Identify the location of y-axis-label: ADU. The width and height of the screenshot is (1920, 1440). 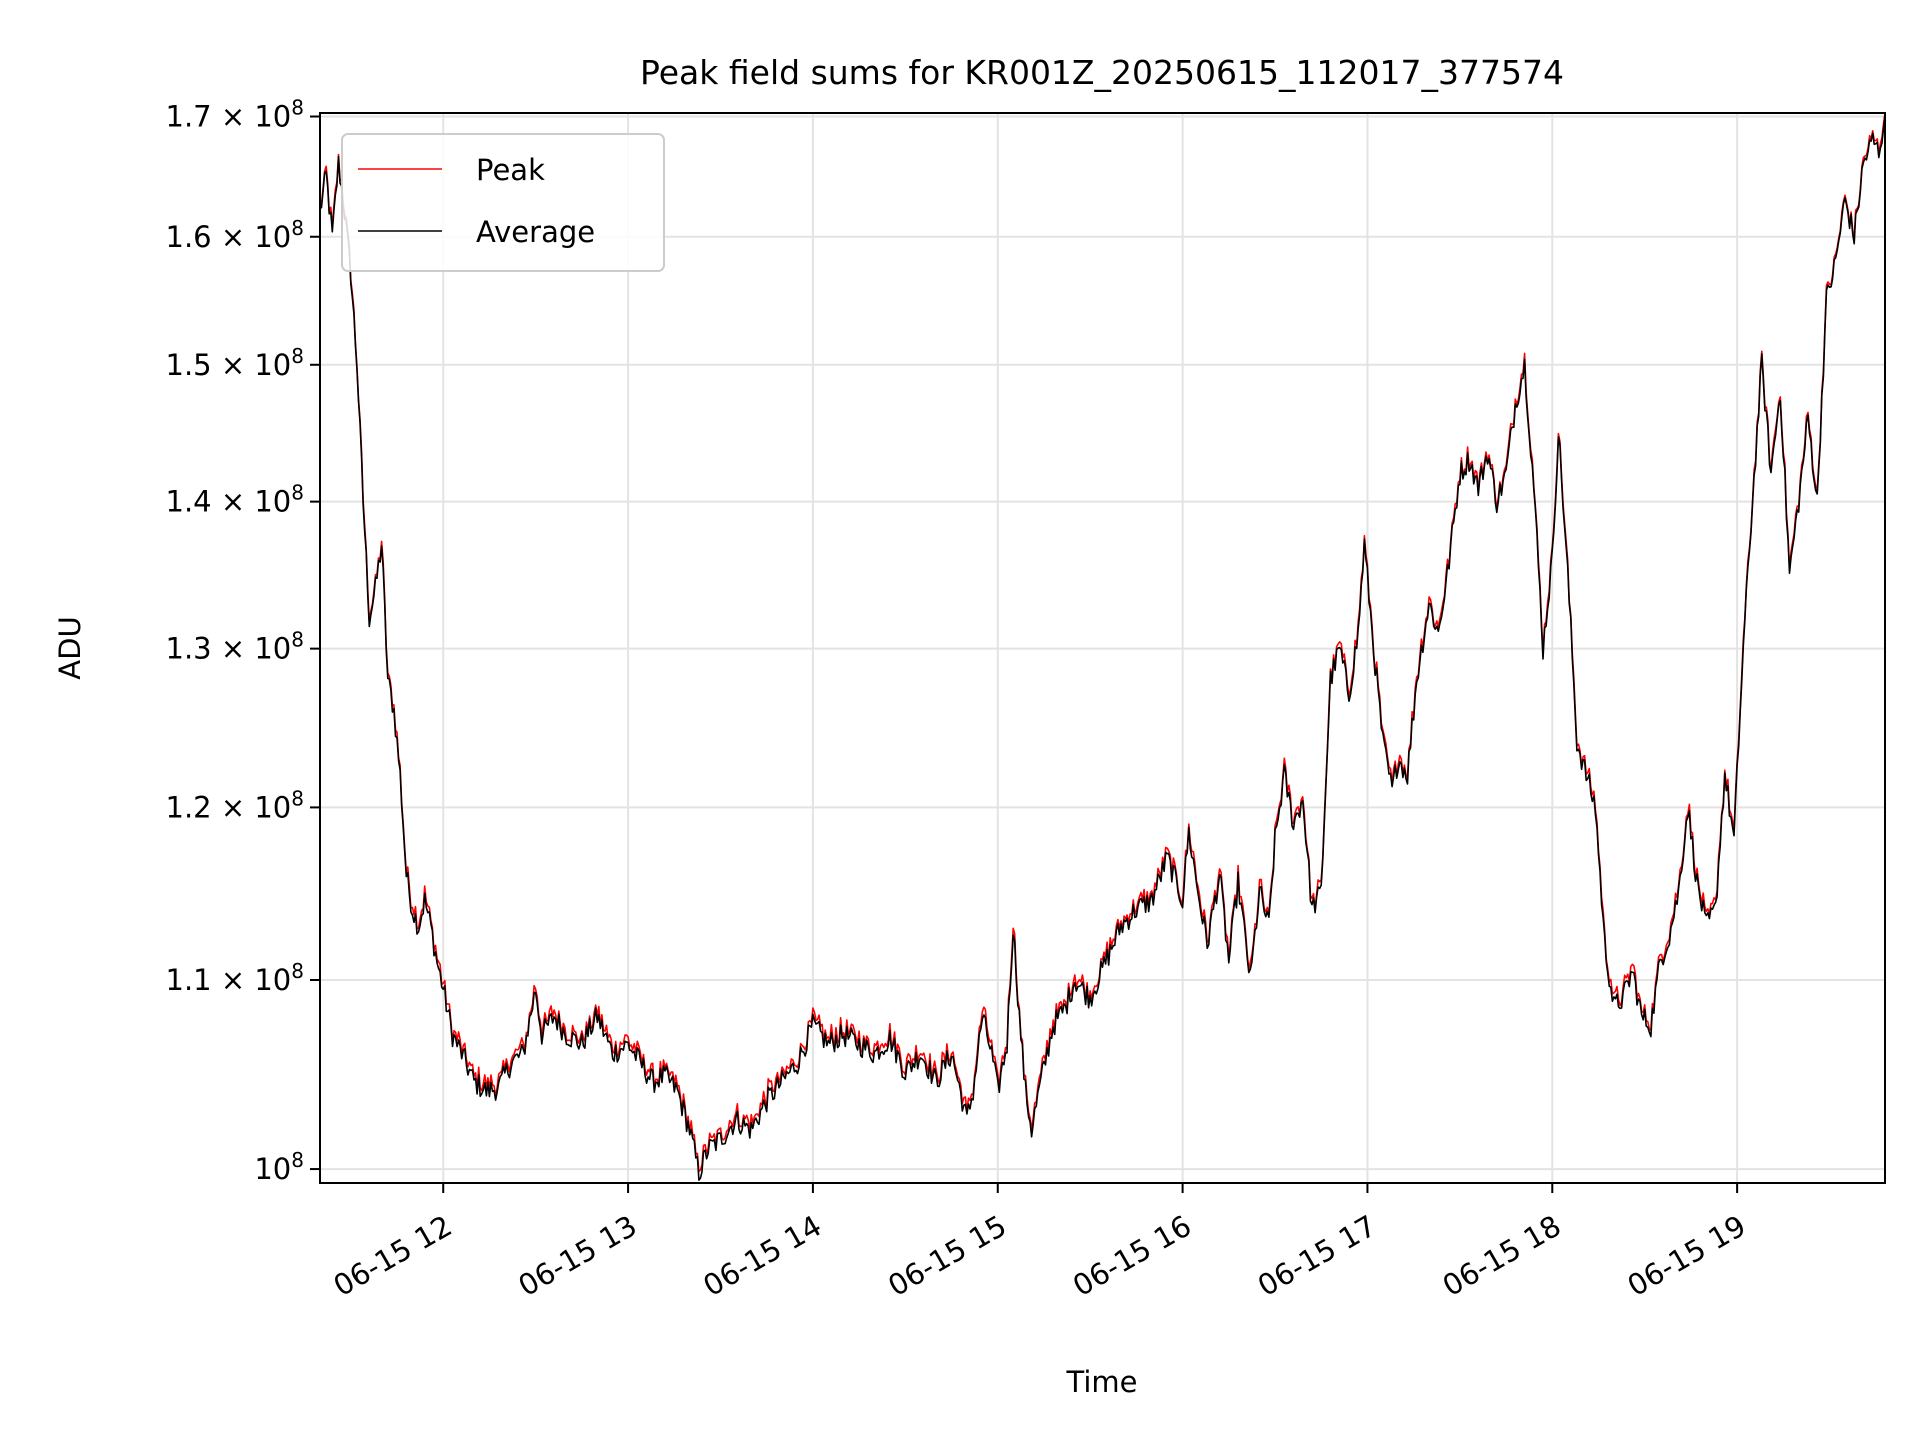
(70, 647).